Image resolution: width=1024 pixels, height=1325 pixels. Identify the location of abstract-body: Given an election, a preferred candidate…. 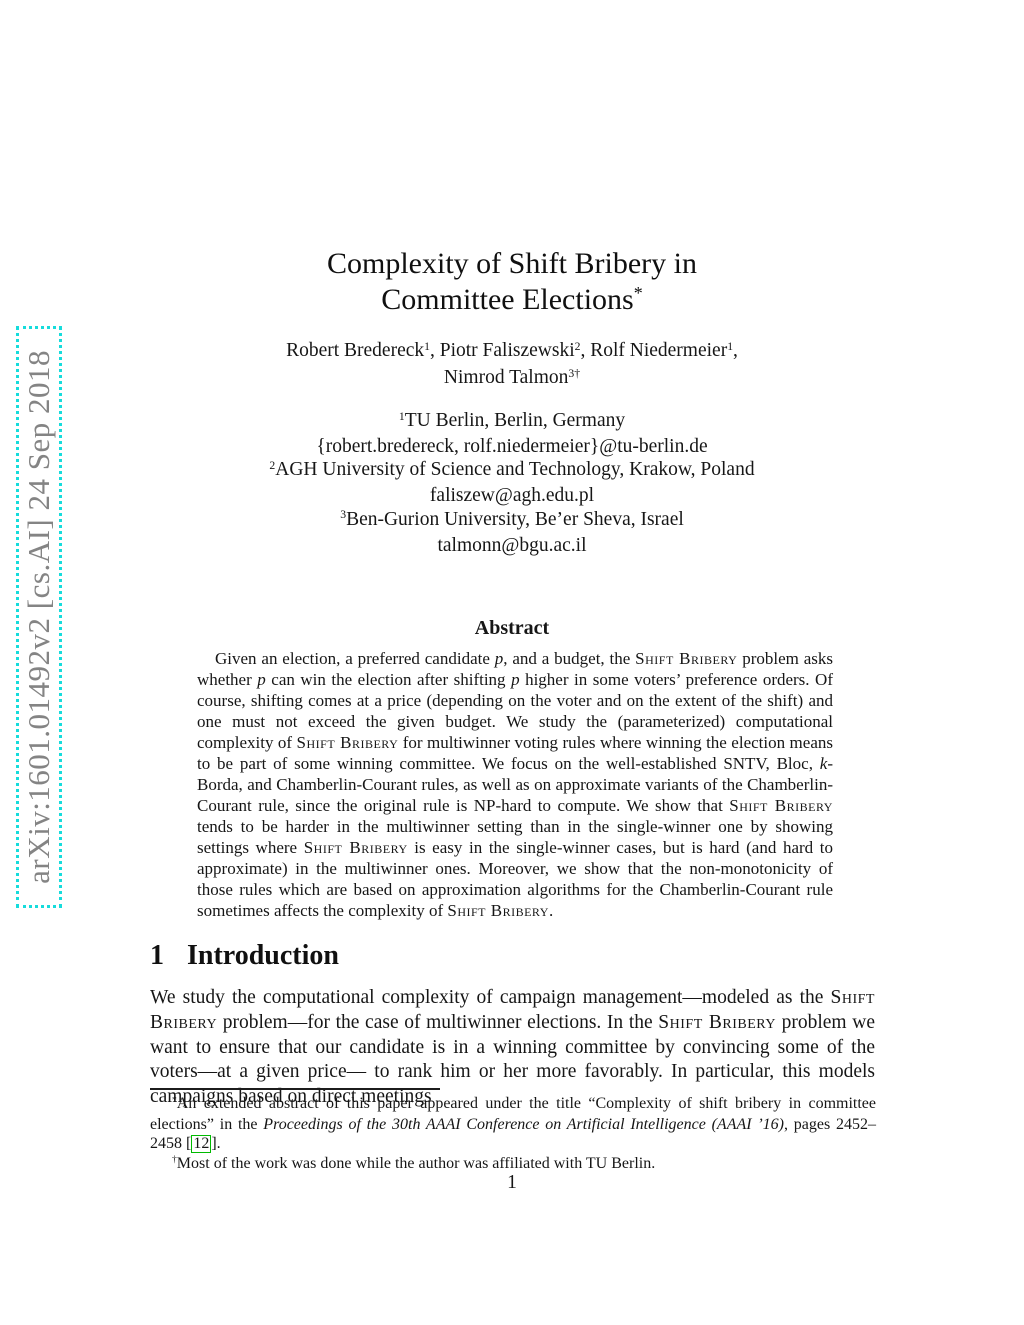
(515, 784).